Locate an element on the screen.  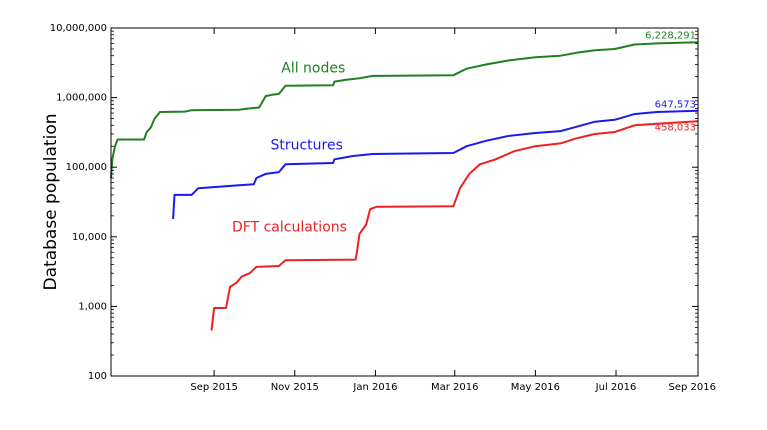
y-tick-label: 10,000 is located at coordinates (89, 237).